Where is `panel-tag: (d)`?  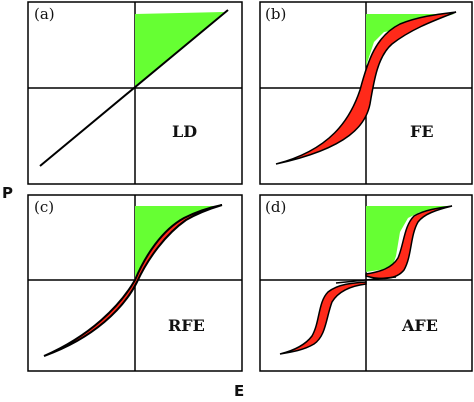
panel-tag: (d) is located at coordinates (275, 207).